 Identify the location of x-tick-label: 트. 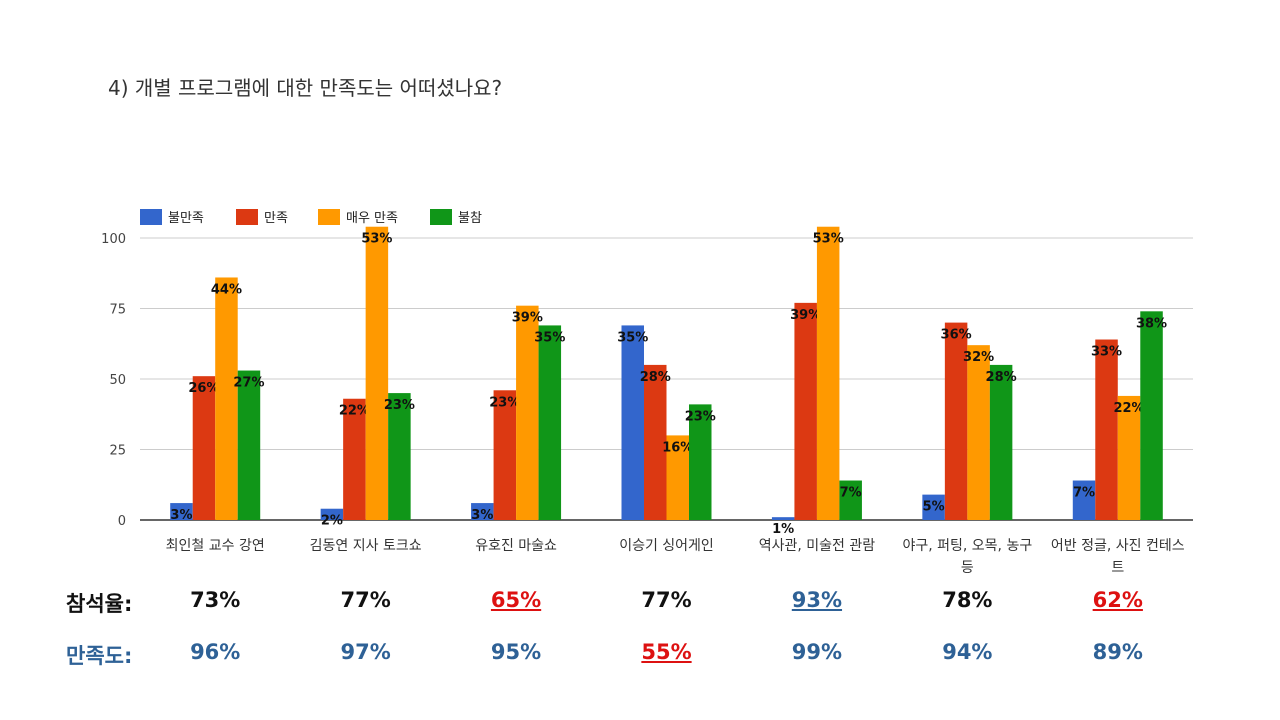
(1117, 568).